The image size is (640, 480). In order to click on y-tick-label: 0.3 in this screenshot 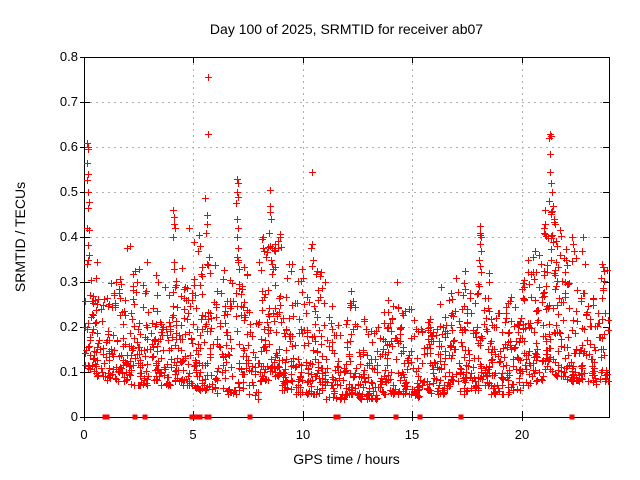, I will do `click(68, 281)`.